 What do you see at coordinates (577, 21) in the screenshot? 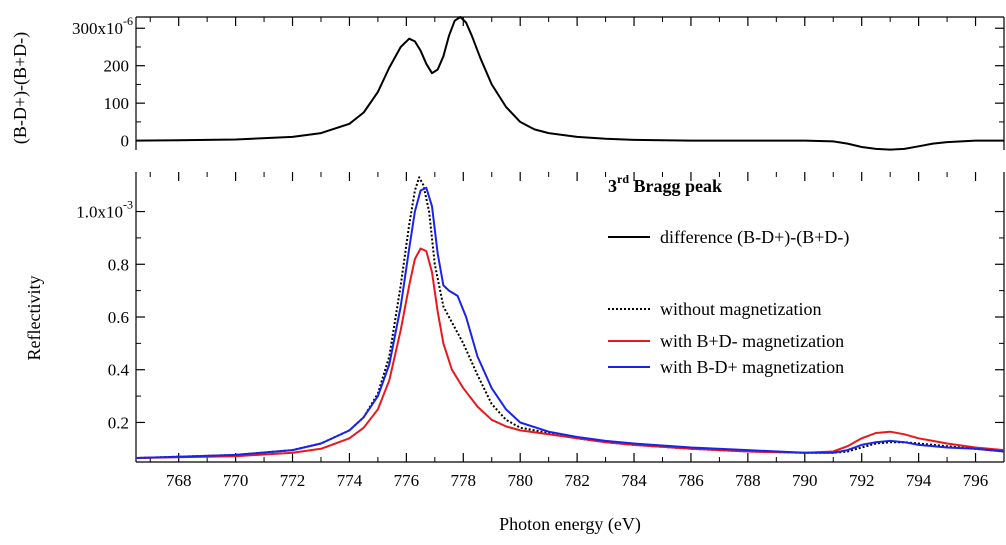
I see `top-x-ticks` at bounding box center [577, 21].